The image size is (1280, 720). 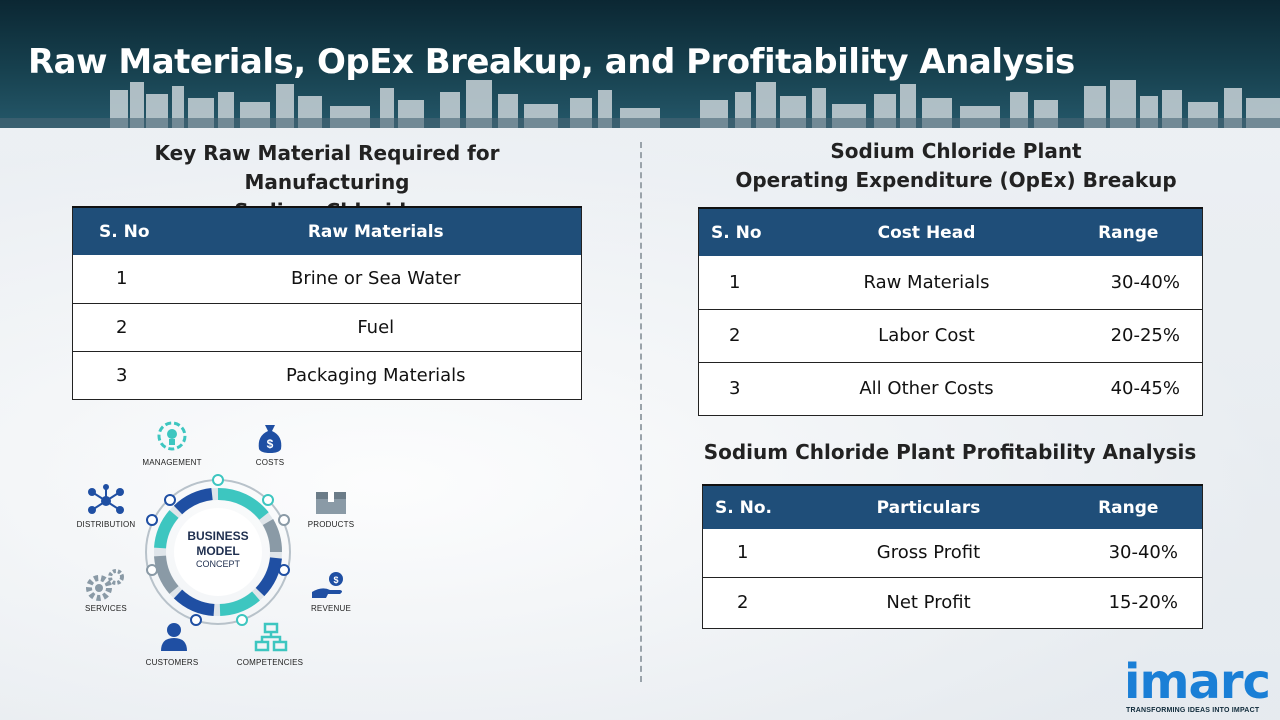 I want to click on table-row: 2 Labor Cost 20-25%, so click(x=950, y=336).